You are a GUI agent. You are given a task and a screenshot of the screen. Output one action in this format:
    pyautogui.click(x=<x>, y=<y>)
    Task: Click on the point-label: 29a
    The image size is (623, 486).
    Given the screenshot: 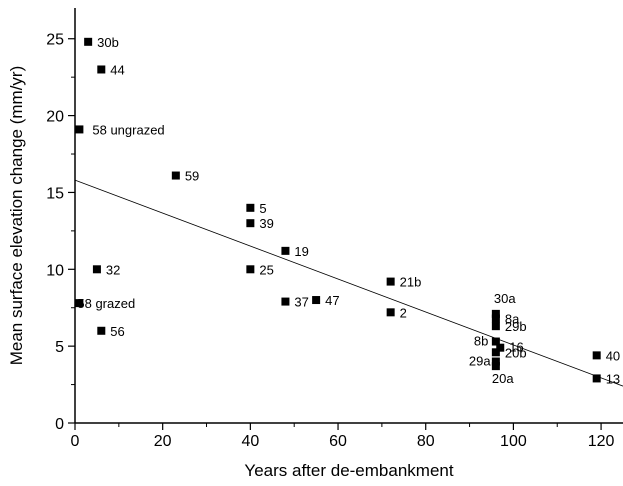 What is the action you would take?
    pyautogui.click(x=480, y=361)
    